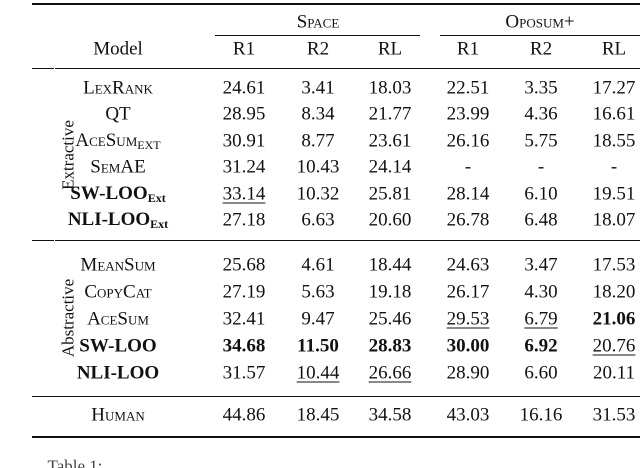 This screenshot has height=468, width=640. Describe the element at coordinates (244, 49) in the screenshot. I see `column-header: R1` at that location.